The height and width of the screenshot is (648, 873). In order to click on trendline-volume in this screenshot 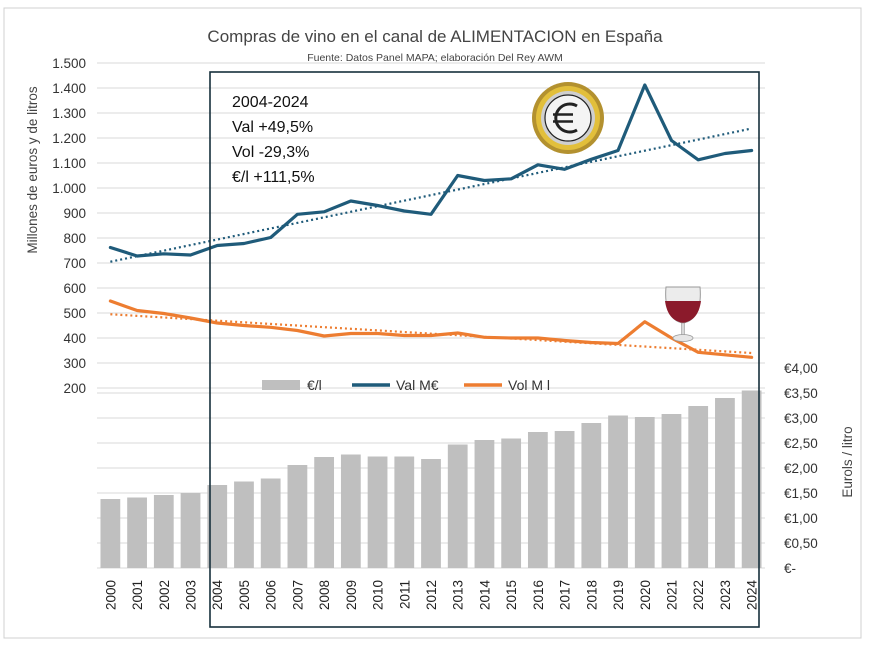, I will do `click(431, 334)`.